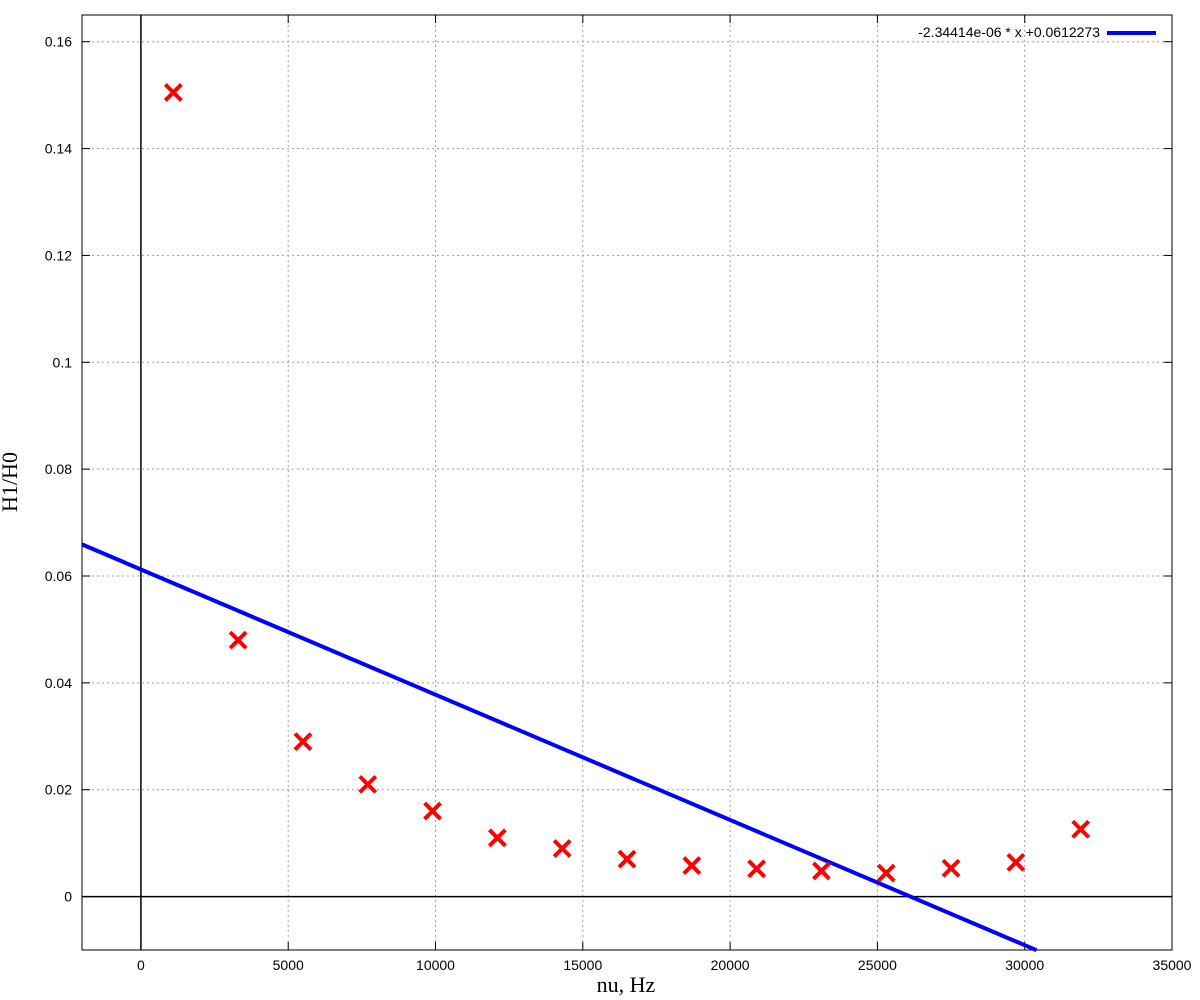 This screenshot has width=1200, height=1000. I want to click on y-tick-label: 0.16, so click(58, 42).